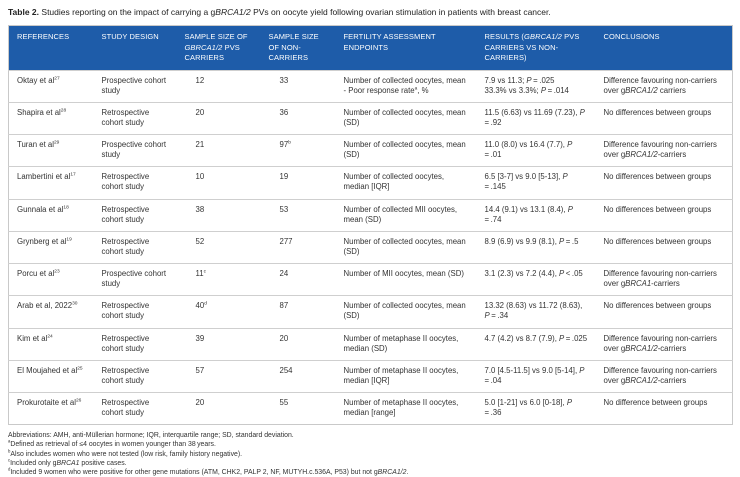 Image resolution: width=740 pixels, height=477 pixels. I want to click on cell-line: 13.32 (8.63) vs 11.72 (8.63), P = .34, so click(533, 311).